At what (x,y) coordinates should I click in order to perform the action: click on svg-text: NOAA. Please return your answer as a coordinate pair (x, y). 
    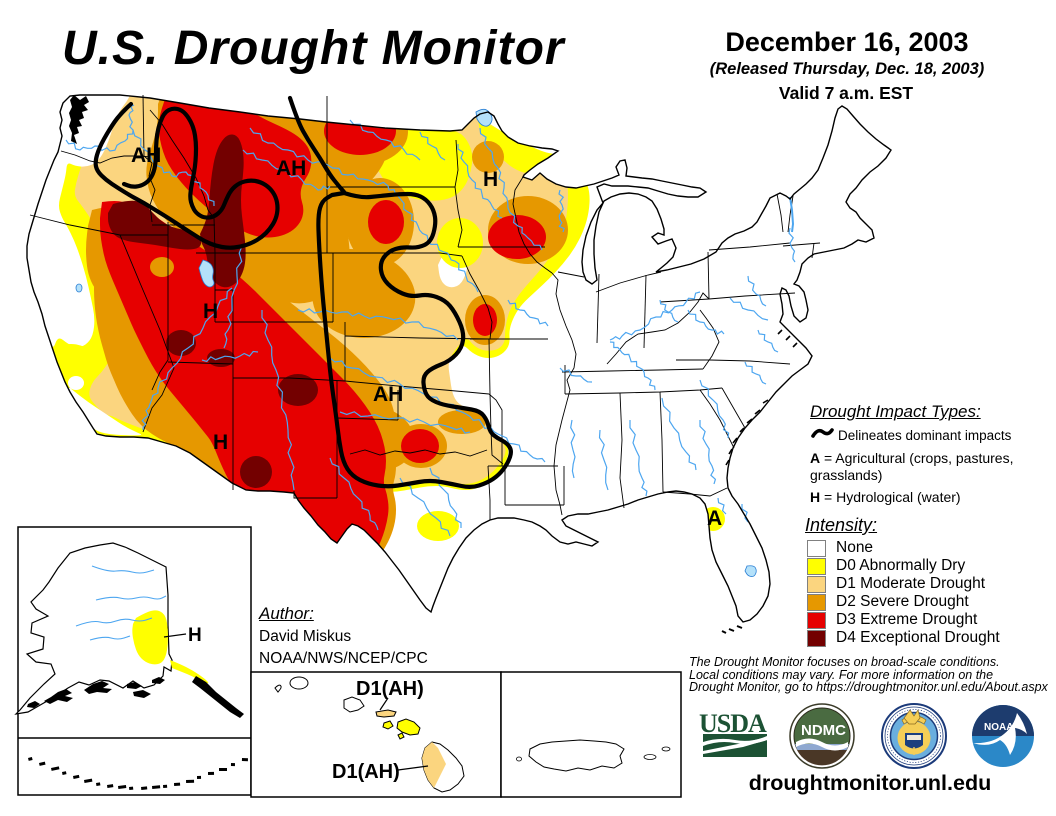
    Looking at the image, I should click on (998, 727).